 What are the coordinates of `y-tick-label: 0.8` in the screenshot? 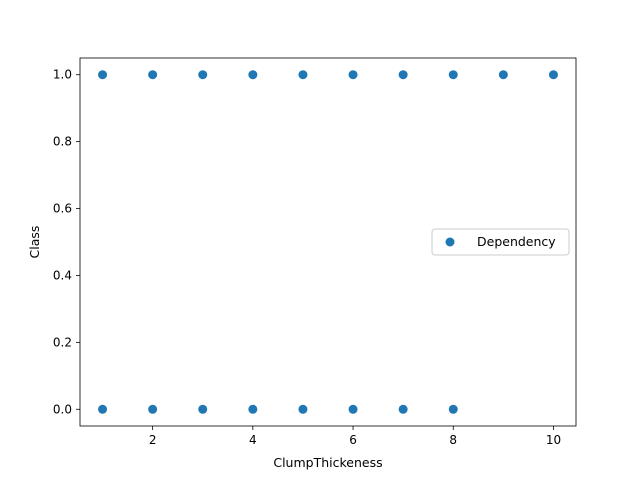 It's located at (62, 142).